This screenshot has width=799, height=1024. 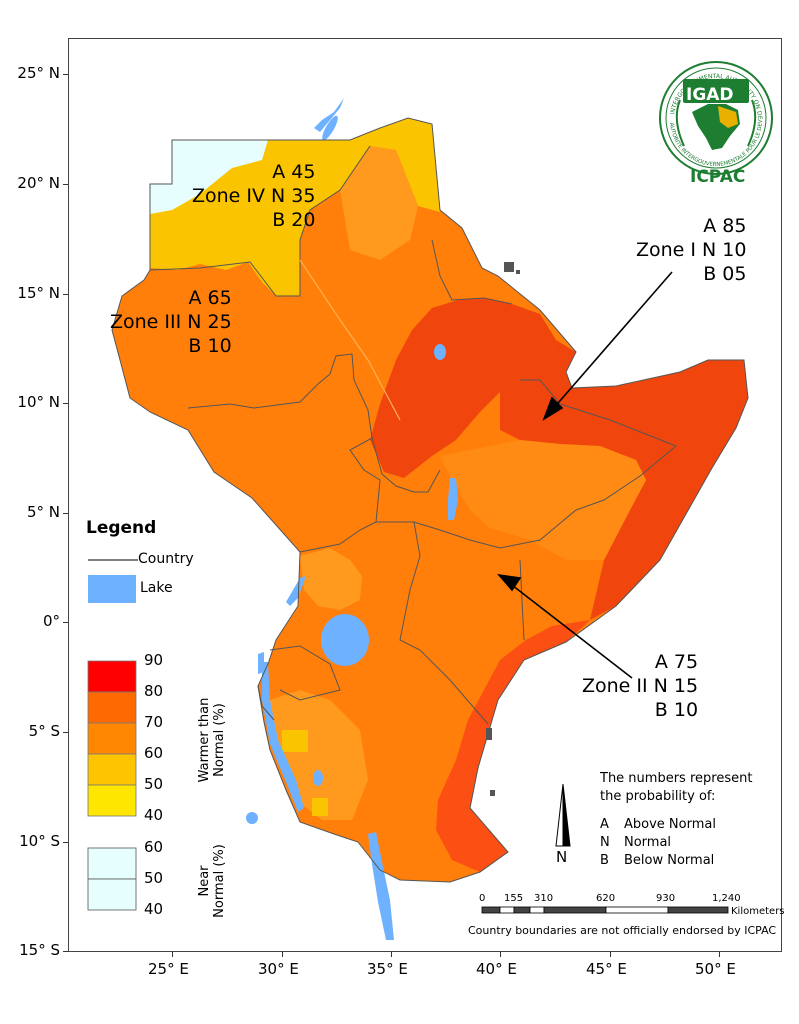 I want to click on lake-kivu, so click(x=261, y=663).